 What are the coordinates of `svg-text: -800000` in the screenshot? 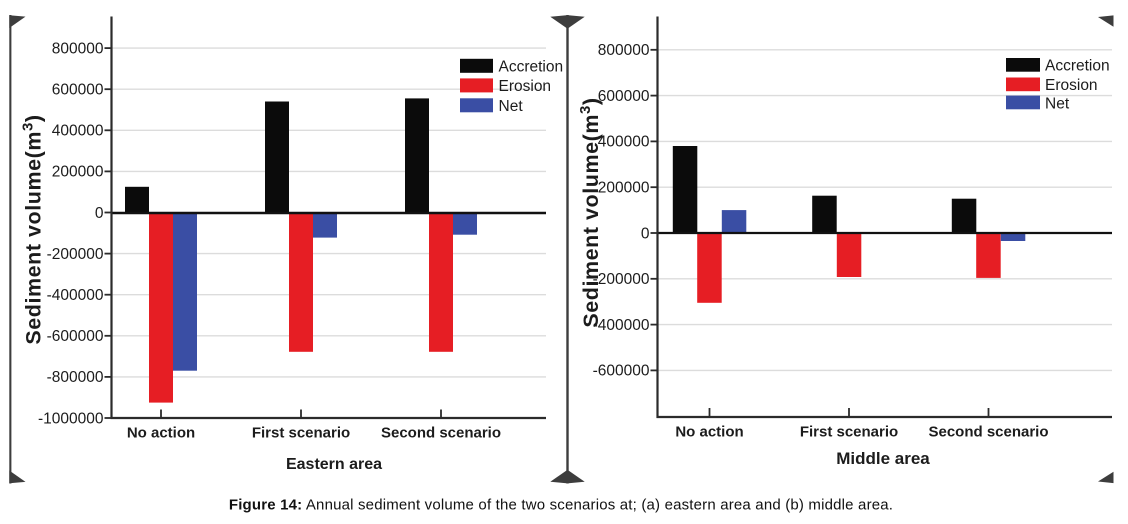 It's located at (75, 377).